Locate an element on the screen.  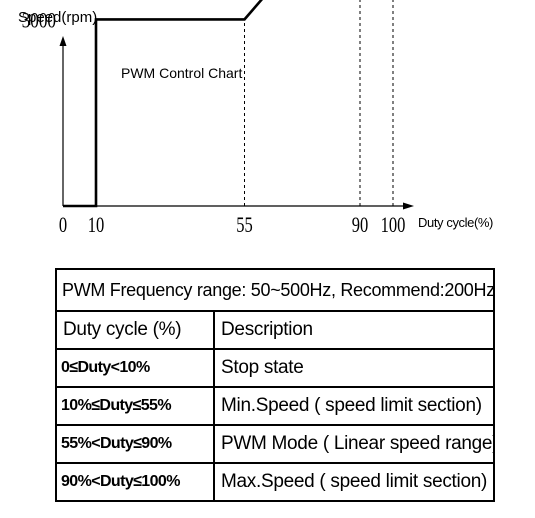
x-axis-label: Duty cycle(%) is located at coordinates (455, 222).